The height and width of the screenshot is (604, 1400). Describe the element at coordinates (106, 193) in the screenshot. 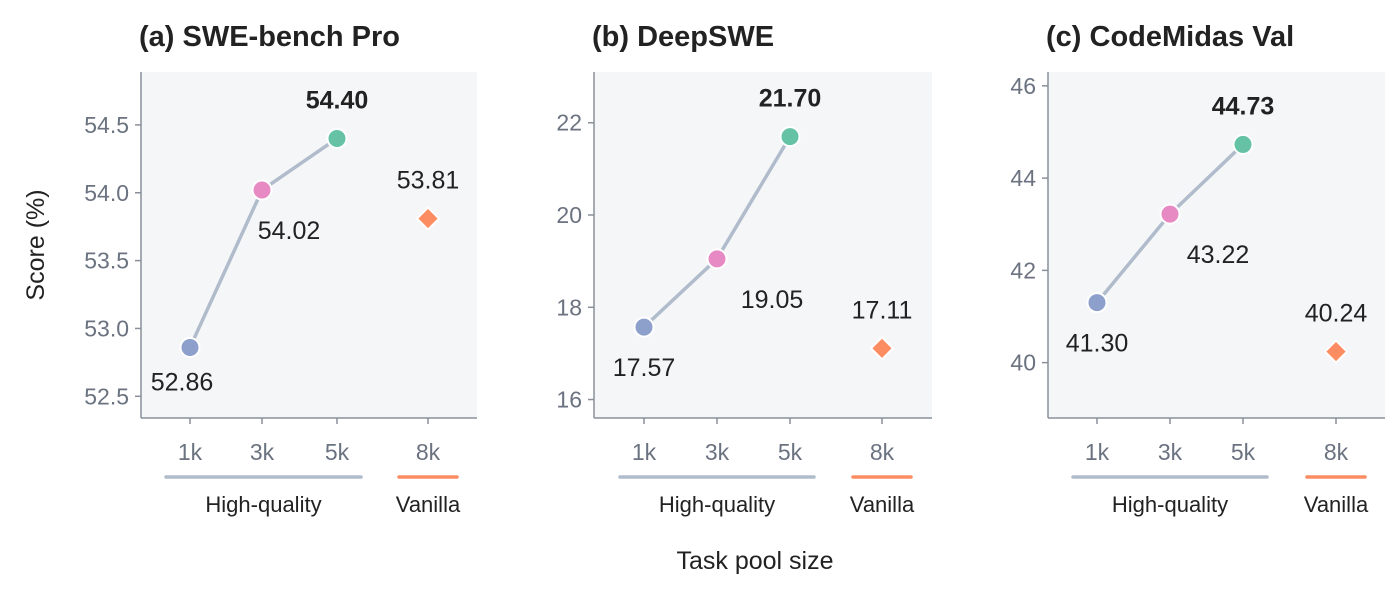

I see `y-tick-label: 54.0` at that location.